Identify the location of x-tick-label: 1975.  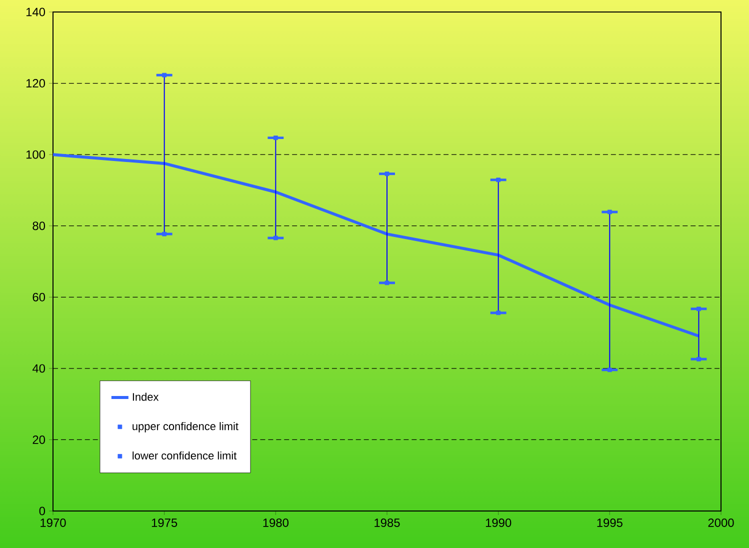
(165, 522).